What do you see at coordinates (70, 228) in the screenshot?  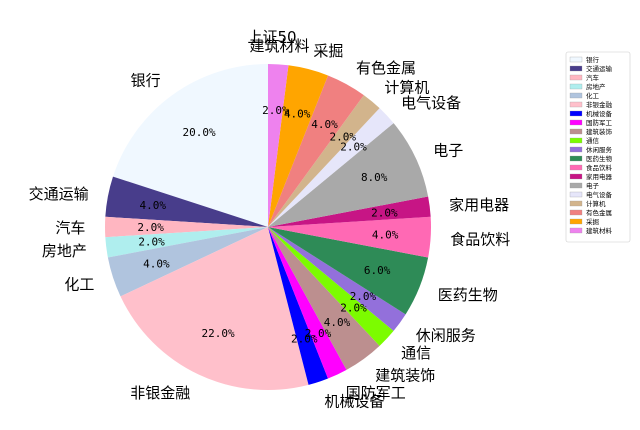 I see `pie-category-label: 汽车` at bounding box center [70, 228].